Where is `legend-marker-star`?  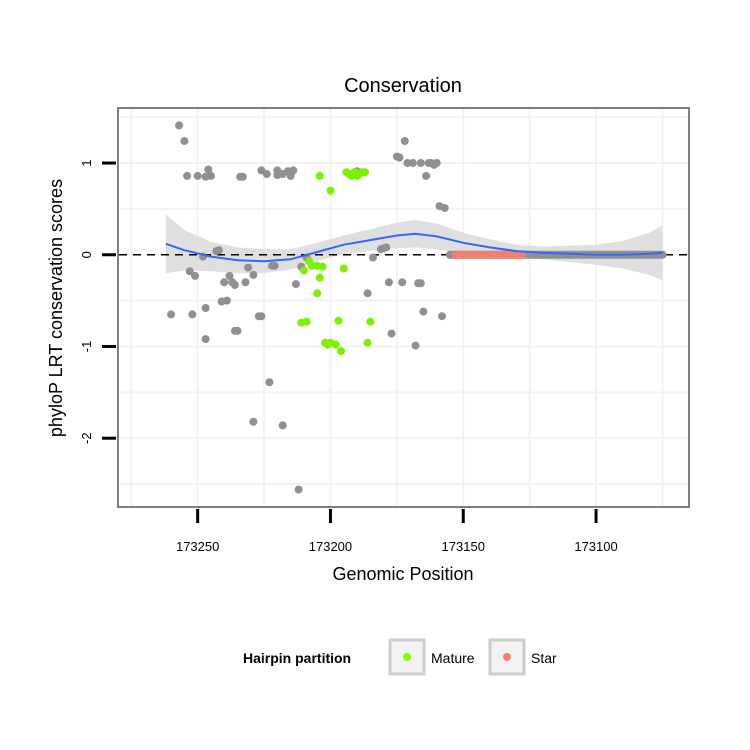 legend-marker-star is located at coordinates (507, 657).